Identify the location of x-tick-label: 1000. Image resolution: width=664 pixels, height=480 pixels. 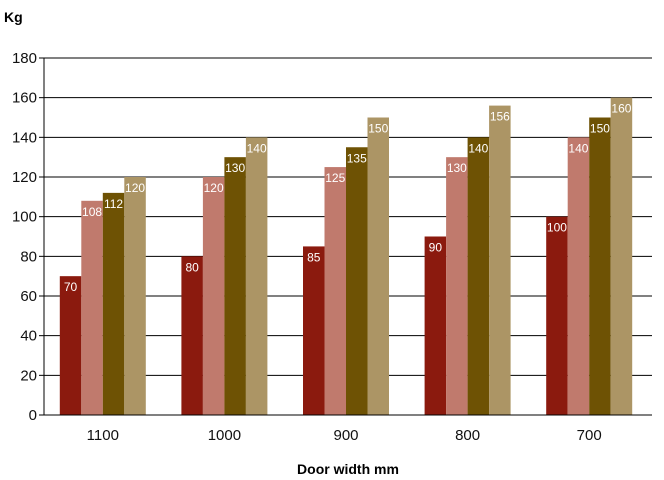
(224, 435).